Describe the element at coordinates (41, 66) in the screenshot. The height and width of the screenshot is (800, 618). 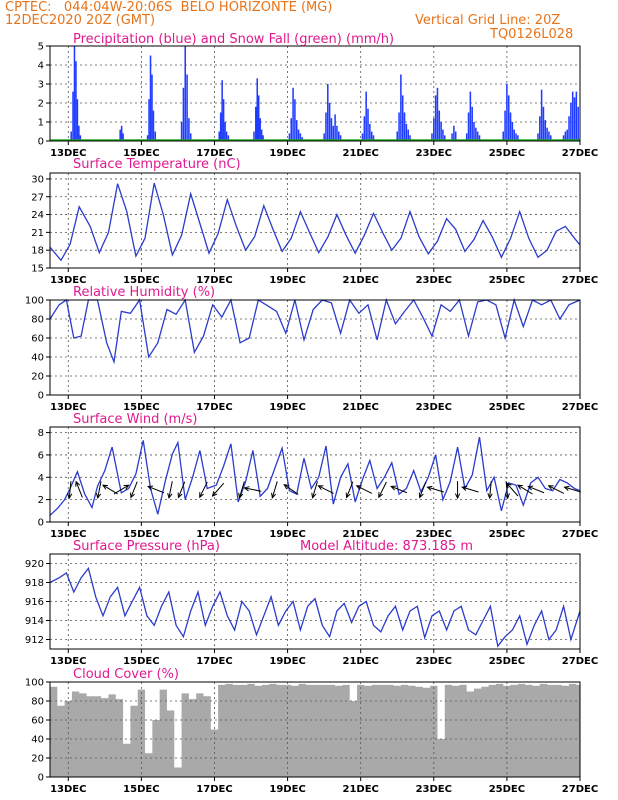
I see `y-tick-label: 4` at that location.